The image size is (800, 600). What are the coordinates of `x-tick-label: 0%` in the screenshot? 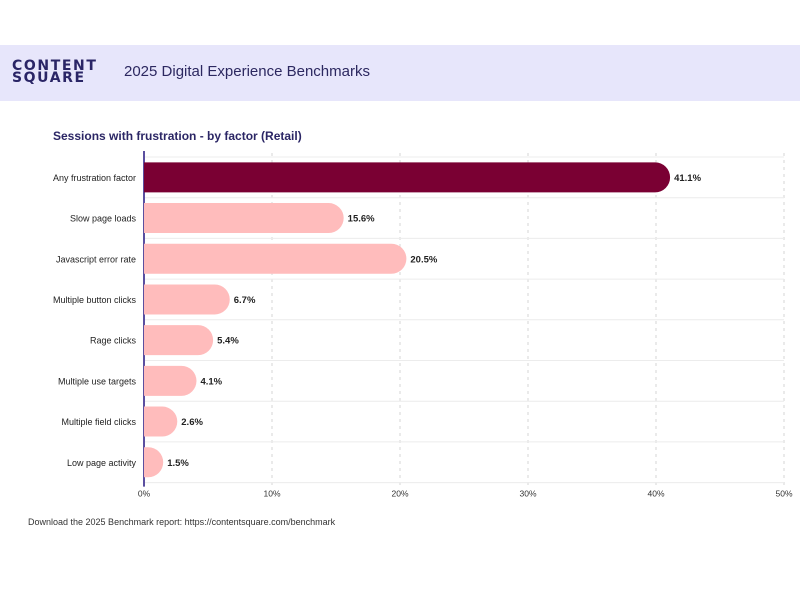 It's located at (144, 494).